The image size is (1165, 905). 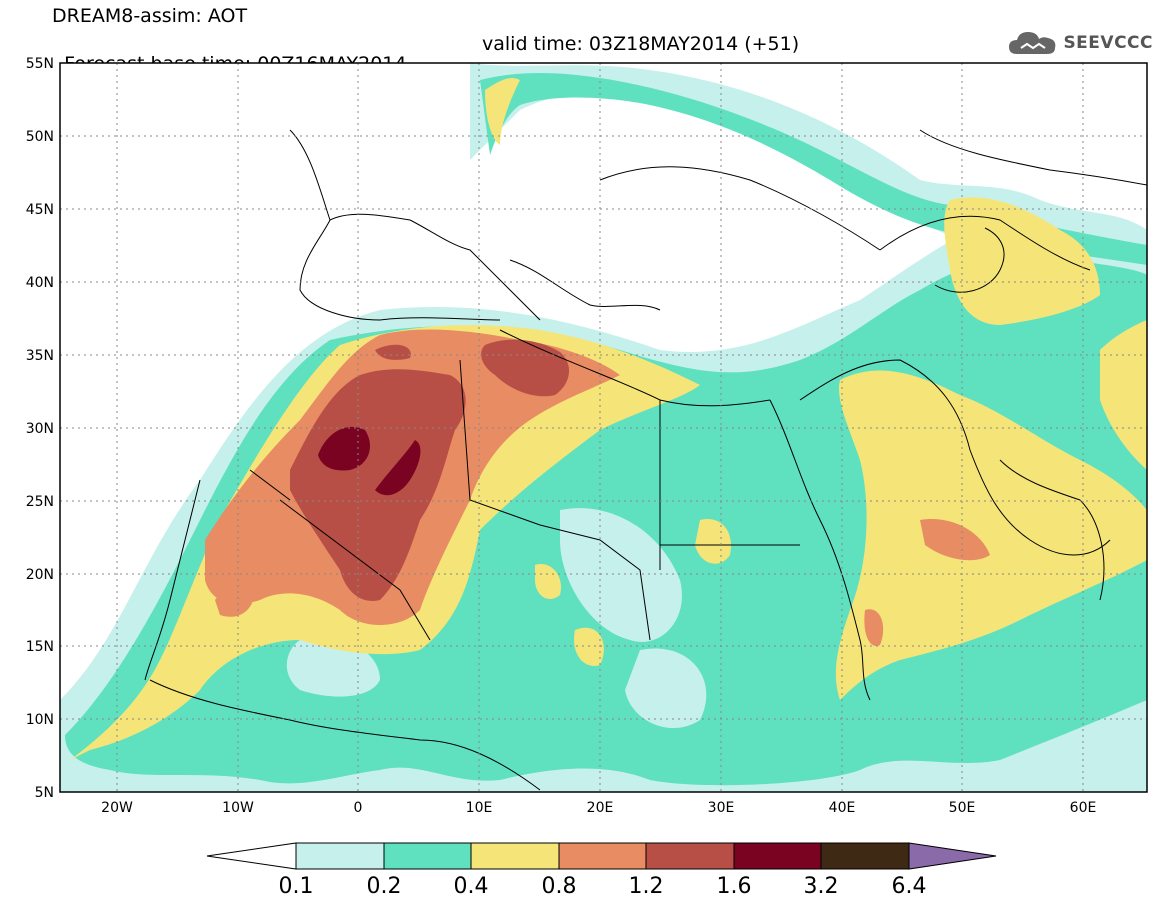 I want to click on lon-axis: 20W 10W 0 10E 20E 30E 40E 50E 60E, so click(x=598, y=808).